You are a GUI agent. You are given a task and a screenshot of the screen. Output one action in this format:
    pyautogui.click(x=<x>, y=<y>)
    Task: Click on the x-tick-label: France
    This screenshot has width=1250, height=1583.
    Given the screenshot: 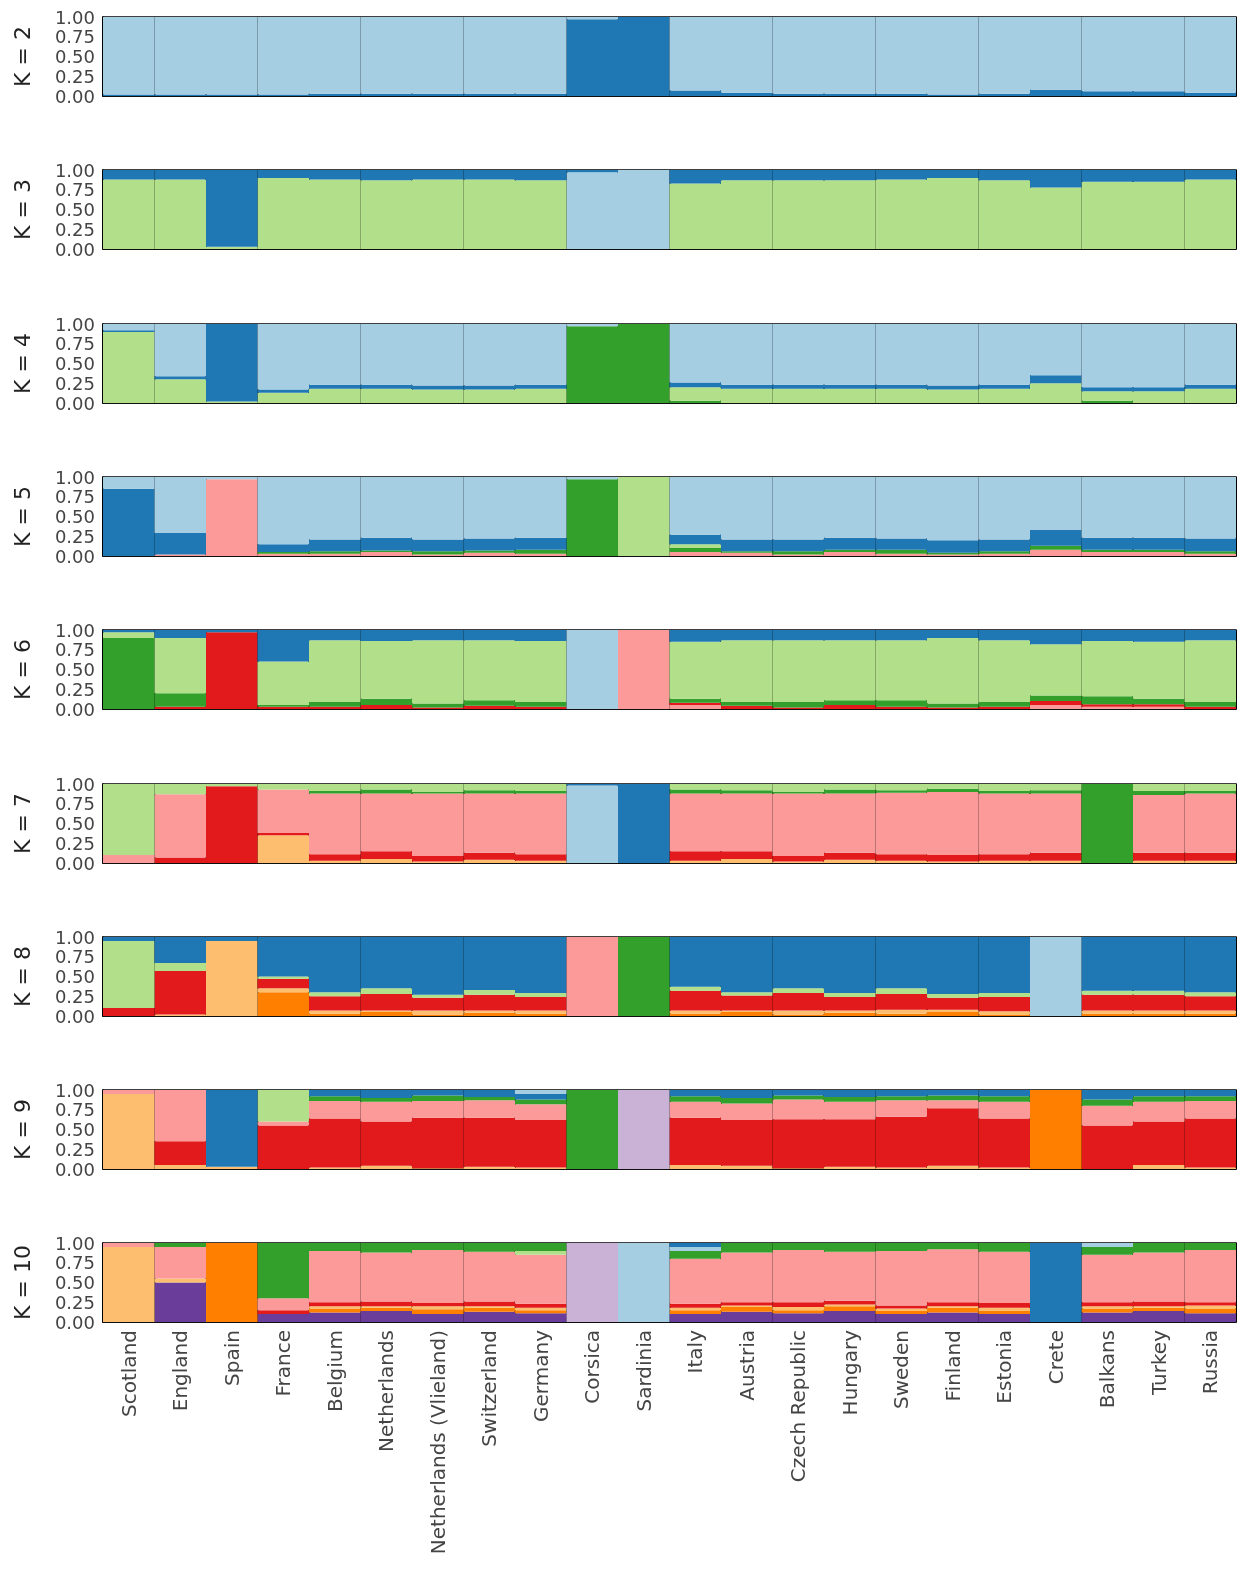 What is the action you would take?
    pyautogui.click(x=283, y=1363)
    